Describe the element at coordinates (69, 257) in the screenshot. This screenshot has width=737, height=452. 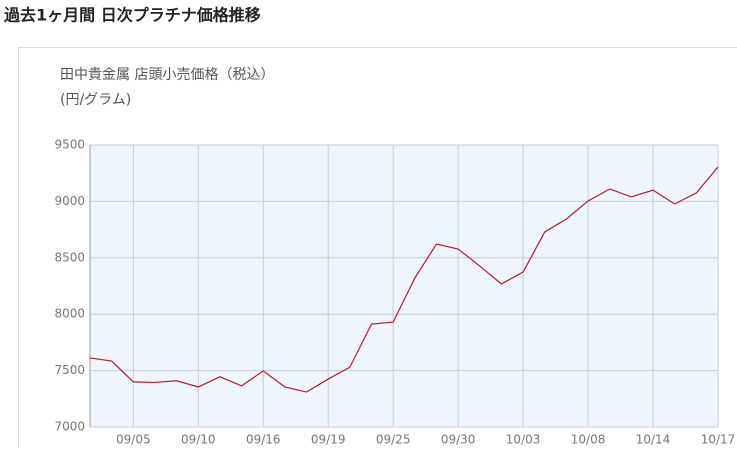
I see `y-tick-label: 8500` at that location.